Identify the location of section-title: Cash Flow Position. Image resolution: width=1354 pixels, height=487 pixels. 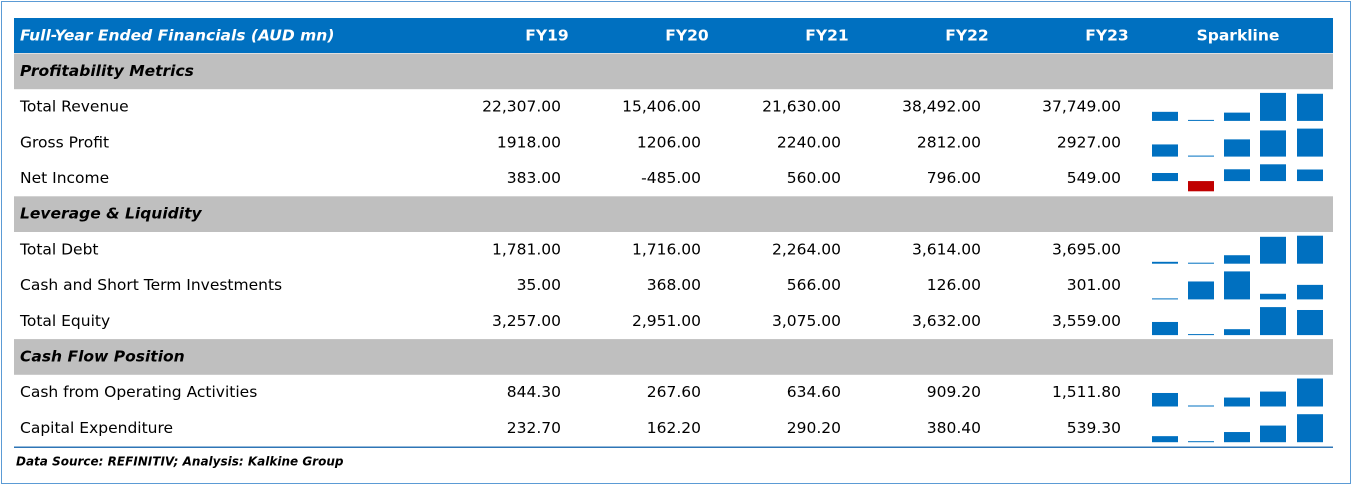
(102, 356).